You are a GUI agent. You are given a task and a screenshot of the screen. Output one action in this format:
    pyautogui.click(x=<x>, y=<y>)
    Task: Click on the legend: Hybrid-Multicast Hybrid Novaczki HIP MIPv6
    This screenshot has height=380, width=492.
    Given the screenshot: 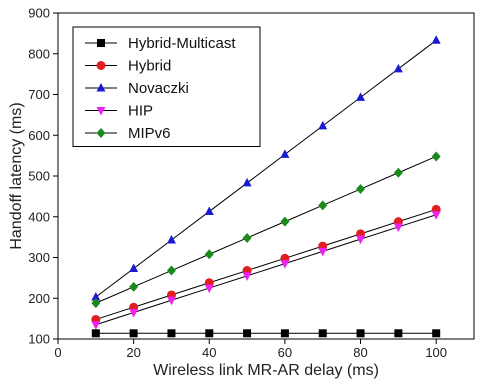 What is the action you would take?
    pyautogui.click(x=166, y=86)
    